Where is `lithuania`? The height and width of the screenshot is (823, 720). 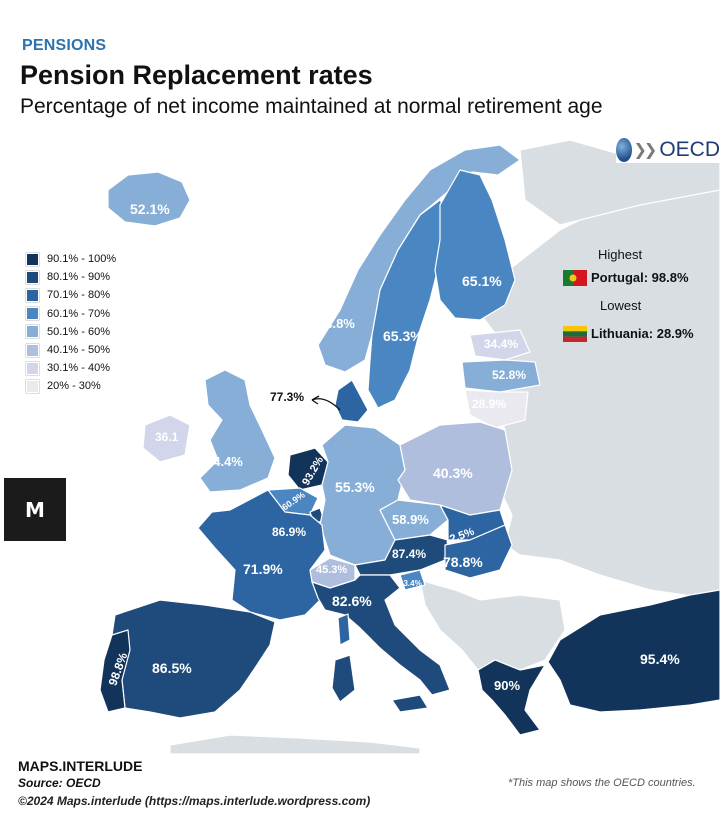
lithuania is located at coordinates (496, 409).